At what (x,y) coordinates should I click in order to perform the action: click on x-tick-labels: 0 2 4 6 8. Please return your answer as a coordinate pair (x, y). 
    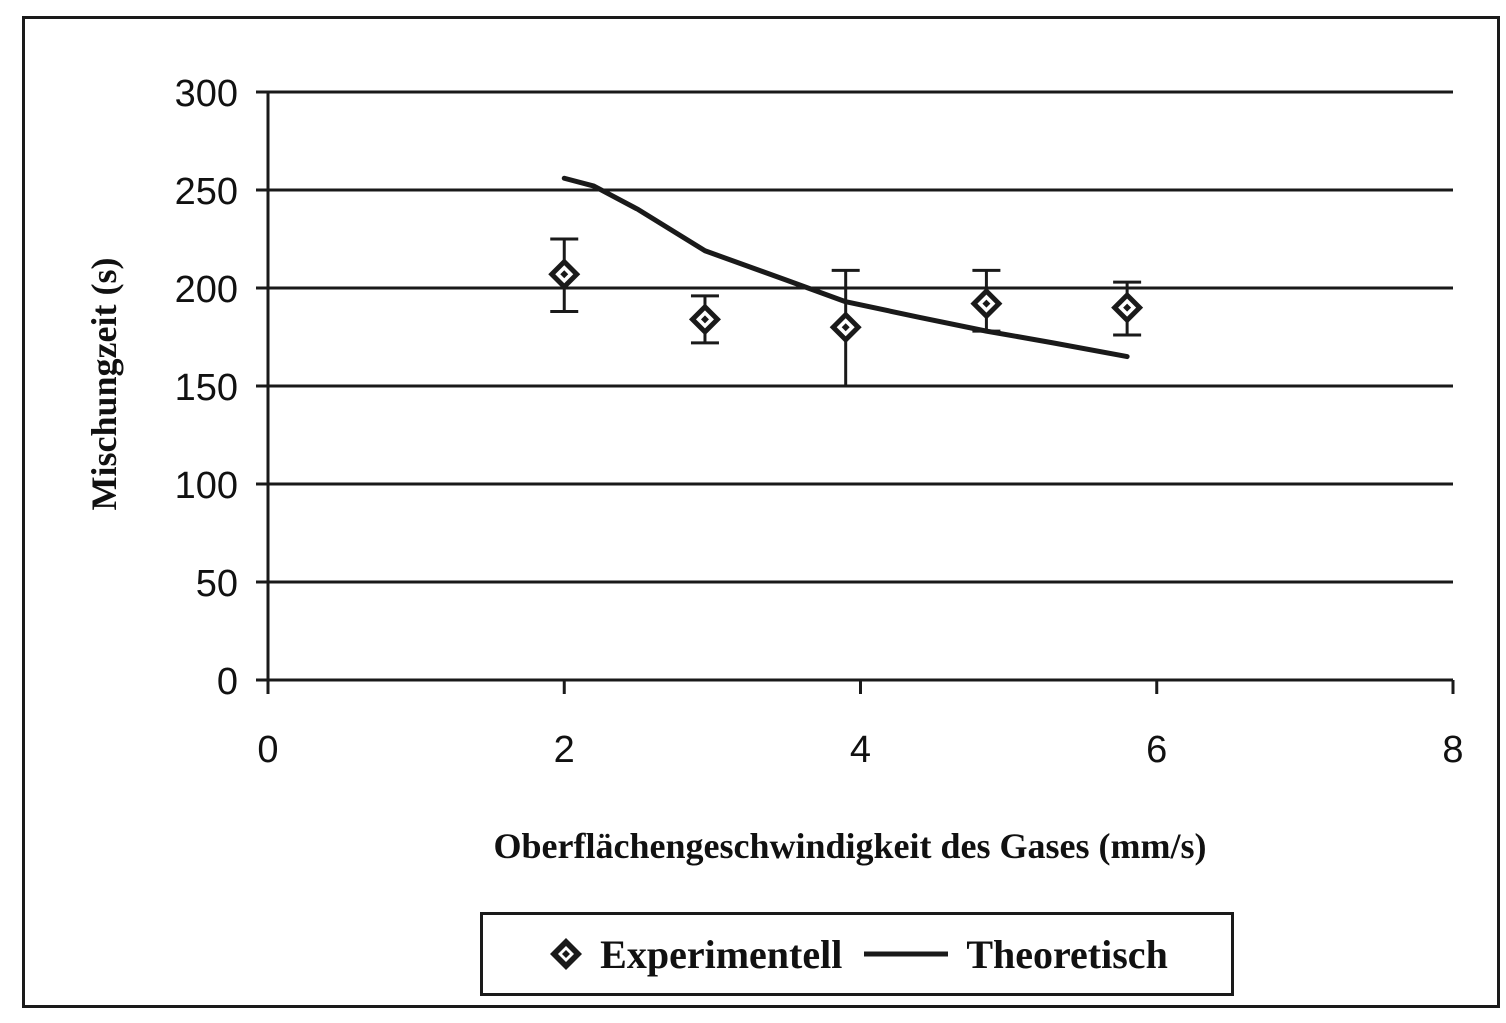
    Looking at the image, I should click on (860, 750).